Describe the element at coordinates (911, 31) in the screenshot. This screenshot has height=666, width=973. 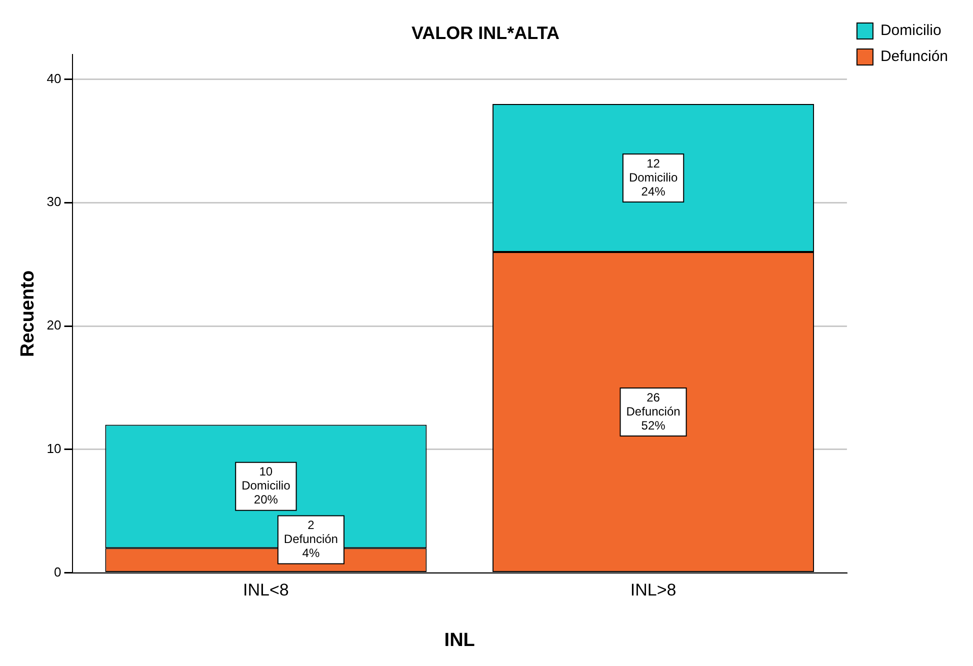
I see `legend-label: Domicilio` at that location.